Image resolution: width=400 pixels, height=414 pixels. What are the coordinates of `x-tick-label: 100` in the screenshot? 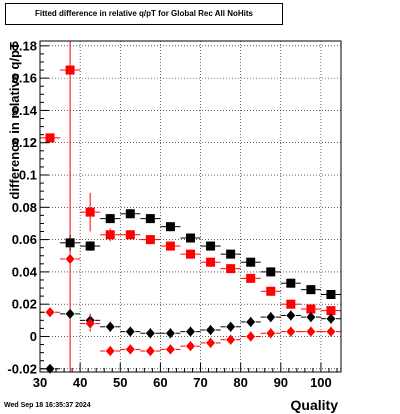 It's located at (321, 382).